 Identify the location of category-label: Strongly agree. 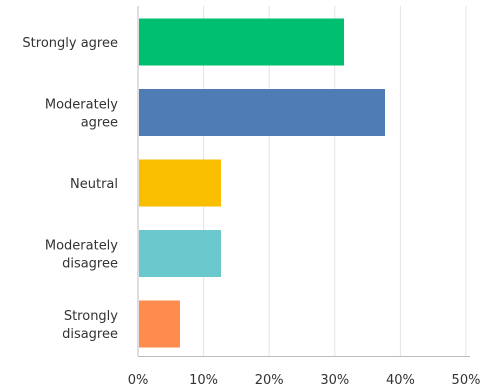
(70, 43).